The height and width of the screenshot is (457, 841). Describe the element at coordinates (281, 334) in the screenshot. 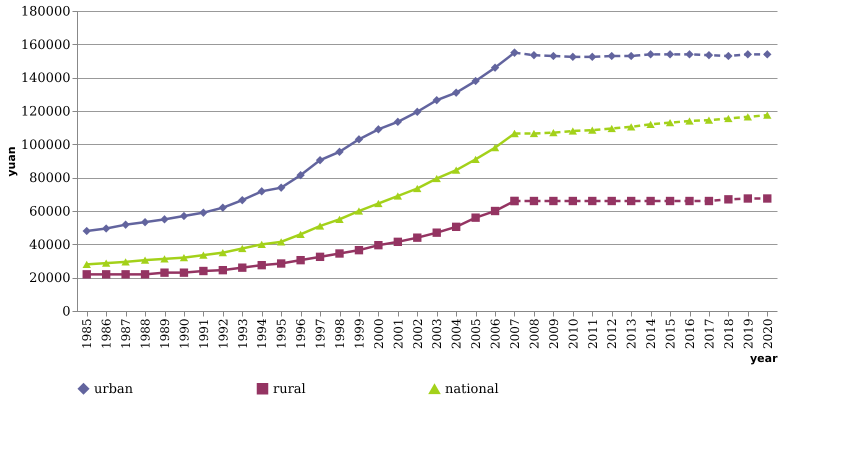

I see `x-tick-label: 1995` at that location.